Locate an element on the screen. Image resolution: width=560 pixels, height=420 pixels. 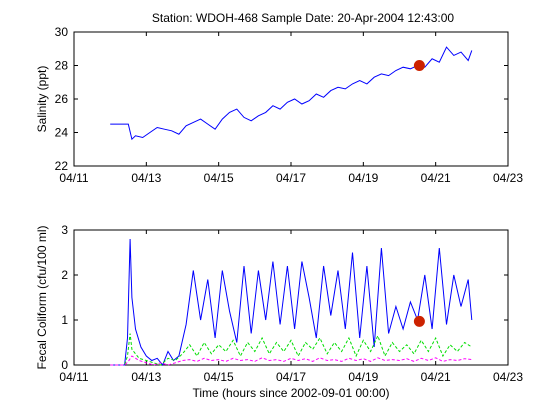
salinity-y-tick-label: 30 is located at coordinates (62, 32).